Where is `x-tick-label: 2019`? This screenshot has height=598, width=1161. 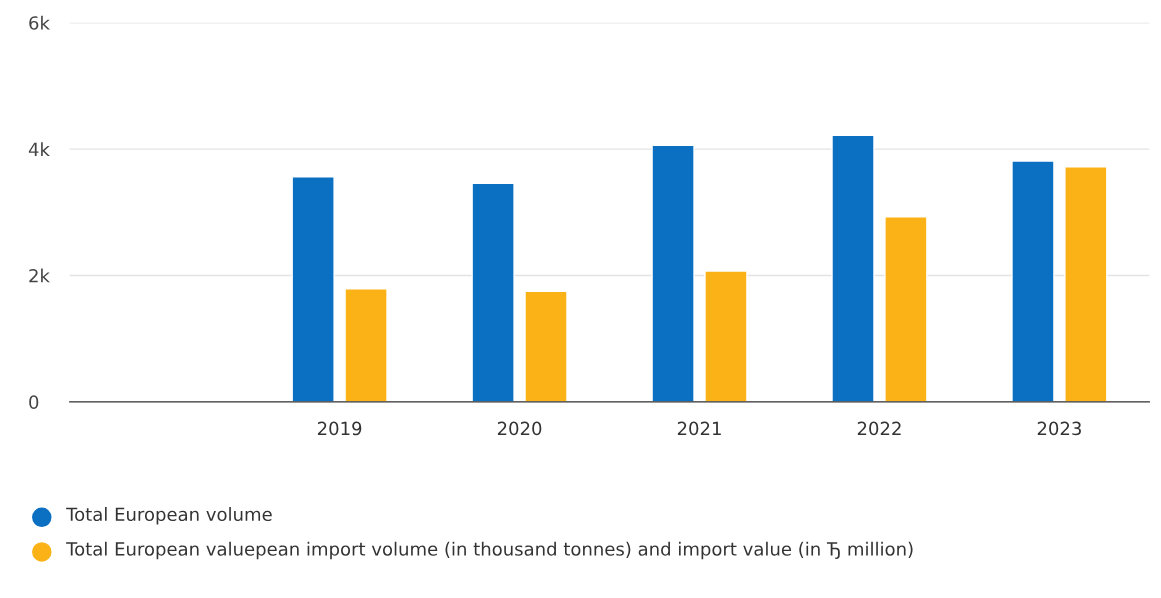 x-tick-label: 2019 is located at coordinates (339, 428).